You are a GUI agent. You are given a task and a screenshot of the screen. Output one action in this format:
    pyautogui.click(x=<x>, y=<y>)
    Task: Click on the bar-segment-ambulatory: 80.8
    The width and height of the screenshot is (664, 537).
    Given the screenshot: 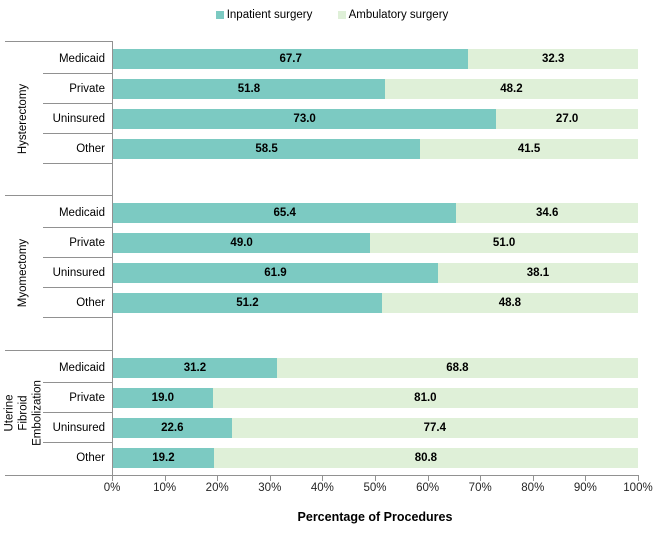 What is the action you would take?
    pyautogui.click(x=425, y=458)
    